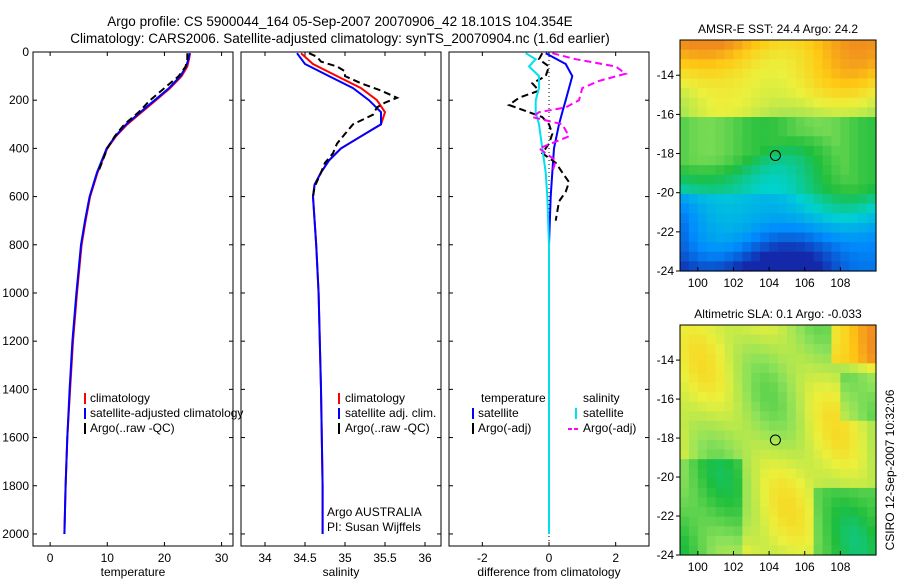 Image resolution: width=900 pixels, height=580 pixels. What do you see at coordinates (143, 113) in the screenshot?
I see `series-line-argo` at bounding box center [143, 113].